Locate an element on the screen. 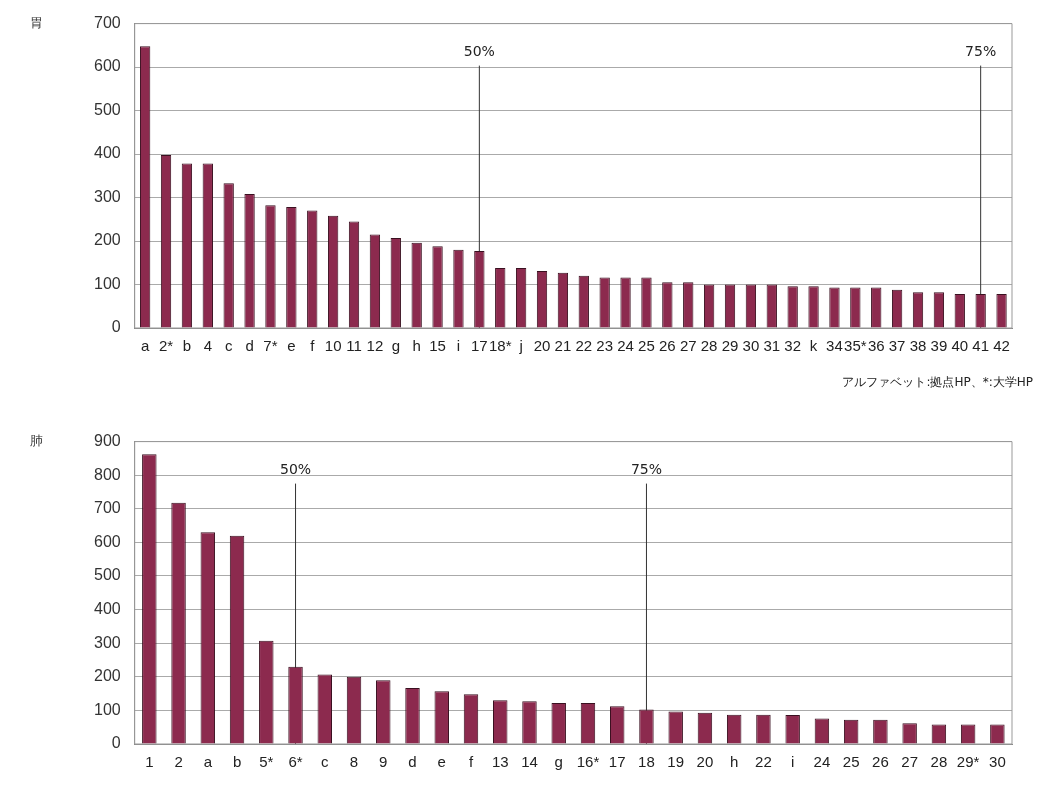 The image size is (1047, 789). x-tick-label: 13 is located at coordinates (500, 762).